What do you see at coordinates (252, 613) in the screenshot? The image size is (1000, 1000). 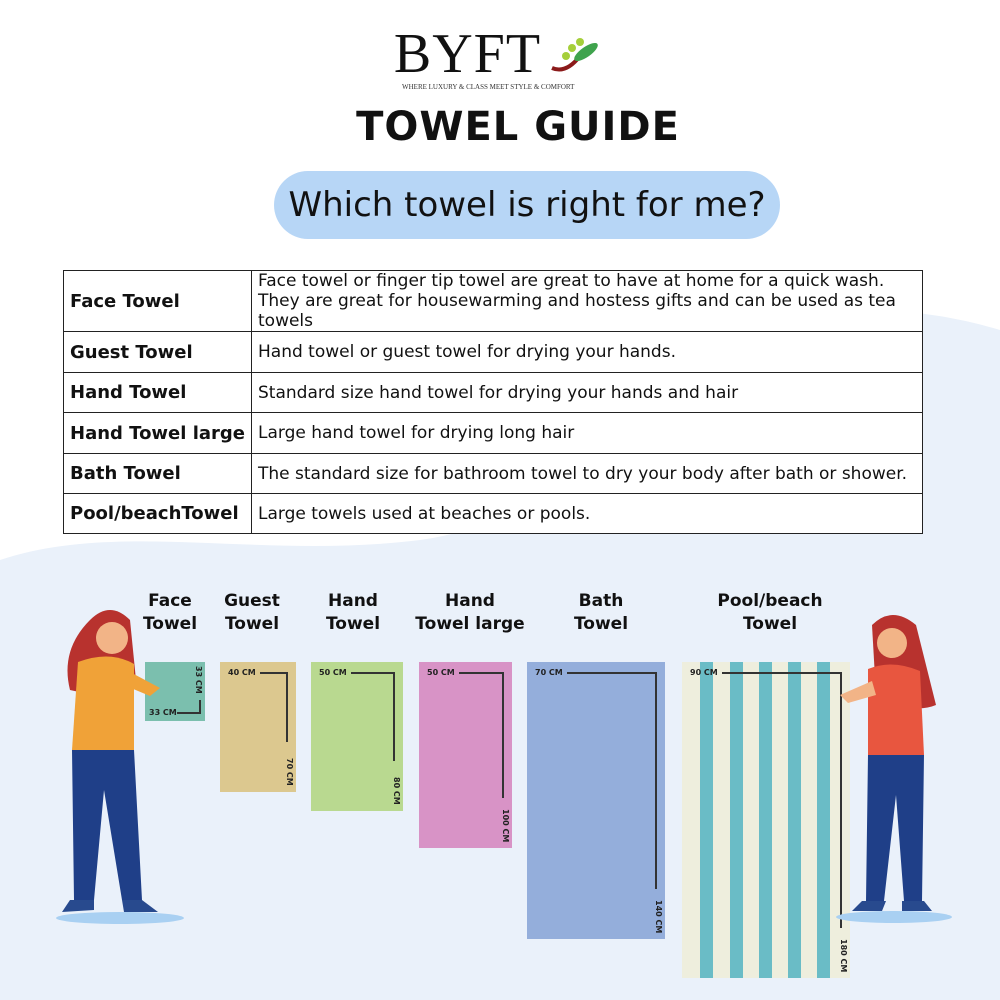 I see `towel-size-label: Guest Towel` at bounding box center [252, 613].